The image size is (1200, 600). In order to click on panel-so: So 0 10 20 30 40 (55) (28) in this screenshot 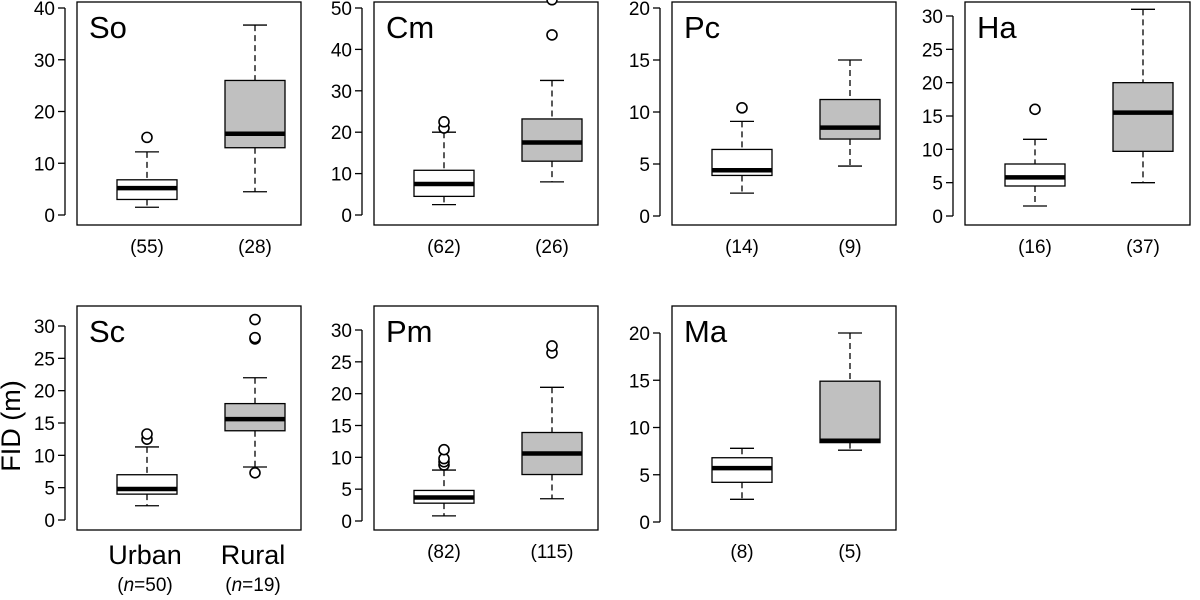, I will do `click(168, 129)`.